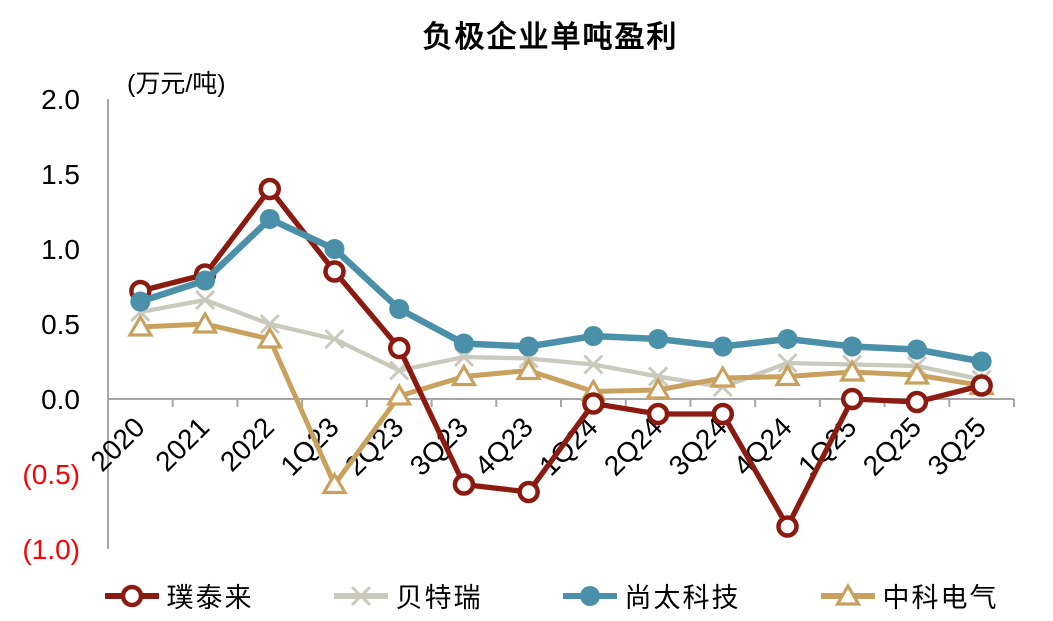 The height and width of the screenshot is (621, 1053). Describe the element at coordinates (940, 598) in the screenshot. I see `legend-label: 中科电气` at that location.